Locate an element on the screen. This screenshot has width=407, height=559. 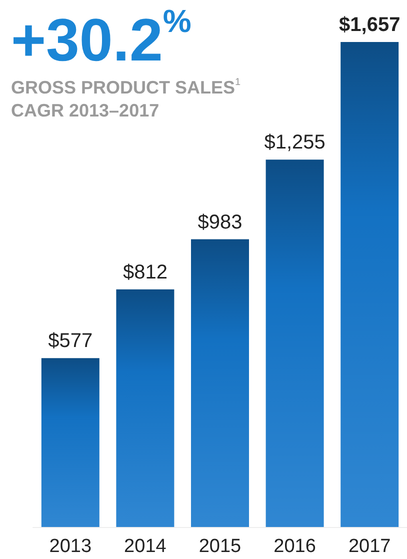
x-tick-label: 2017 is located at coordinates (369, 546).